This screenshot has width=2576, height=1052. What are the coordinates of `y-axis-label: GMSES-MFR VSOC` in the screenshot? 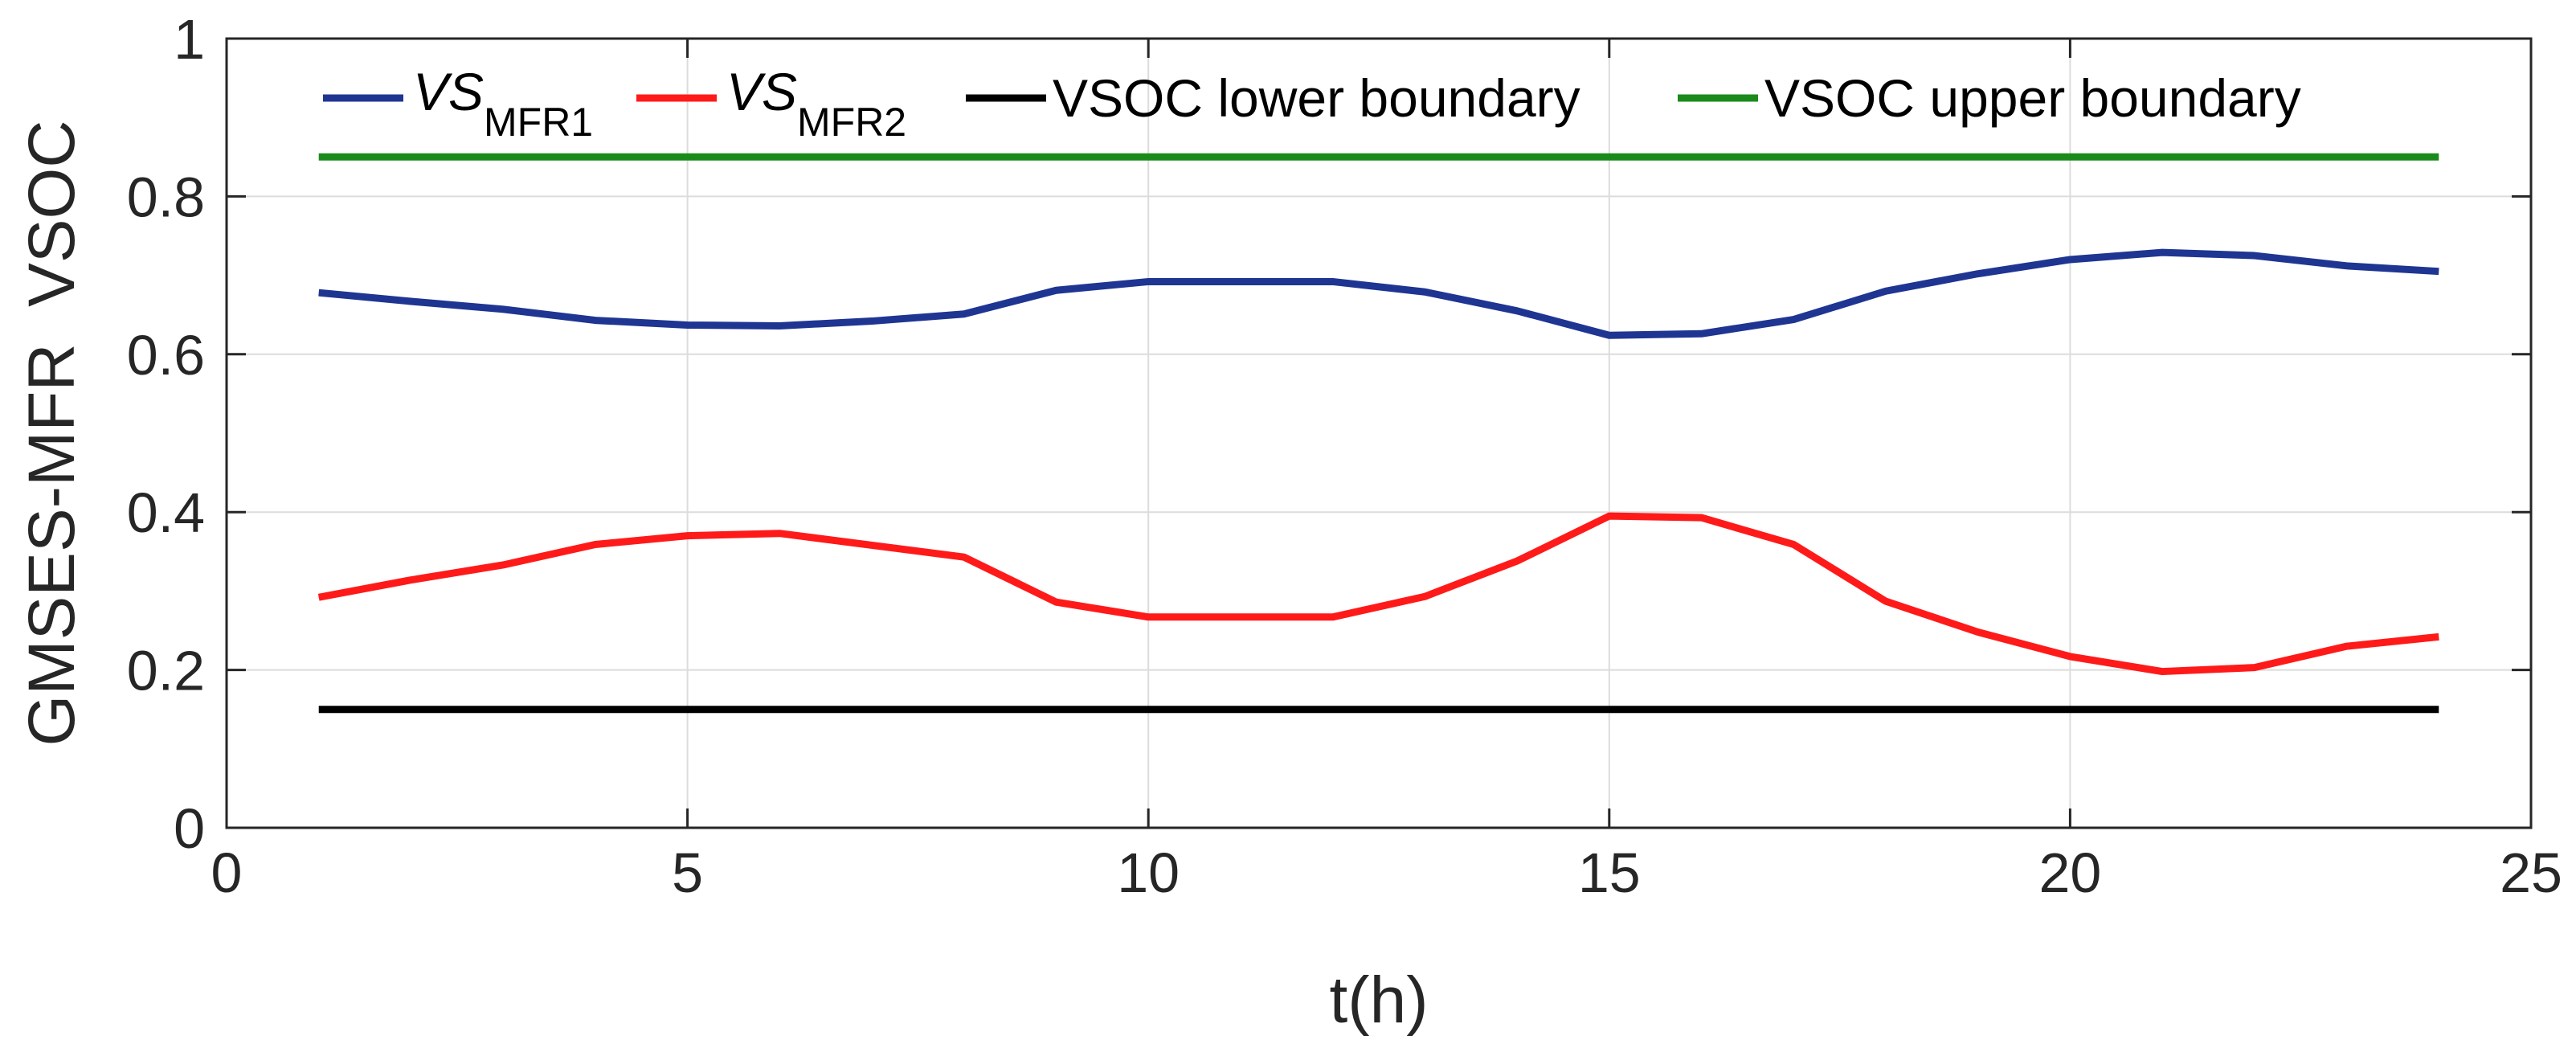 It's located at (51, 433).